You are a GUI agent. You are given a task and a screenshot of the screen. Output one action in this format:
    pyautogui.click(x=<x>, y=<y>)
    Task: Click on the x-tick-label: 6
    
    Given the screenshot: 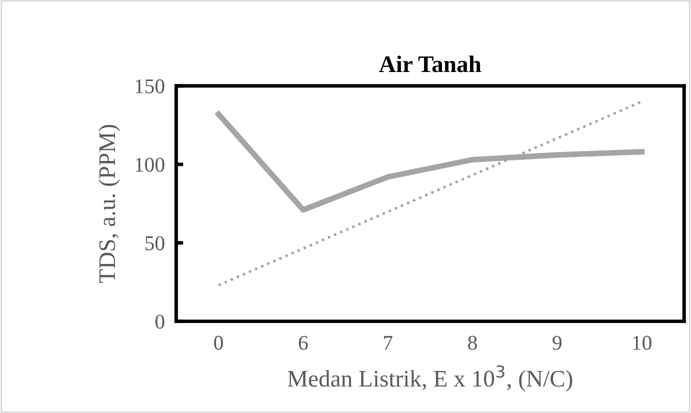 What is the action you would take?
    pyautogui.click(x=303, y=343)
    